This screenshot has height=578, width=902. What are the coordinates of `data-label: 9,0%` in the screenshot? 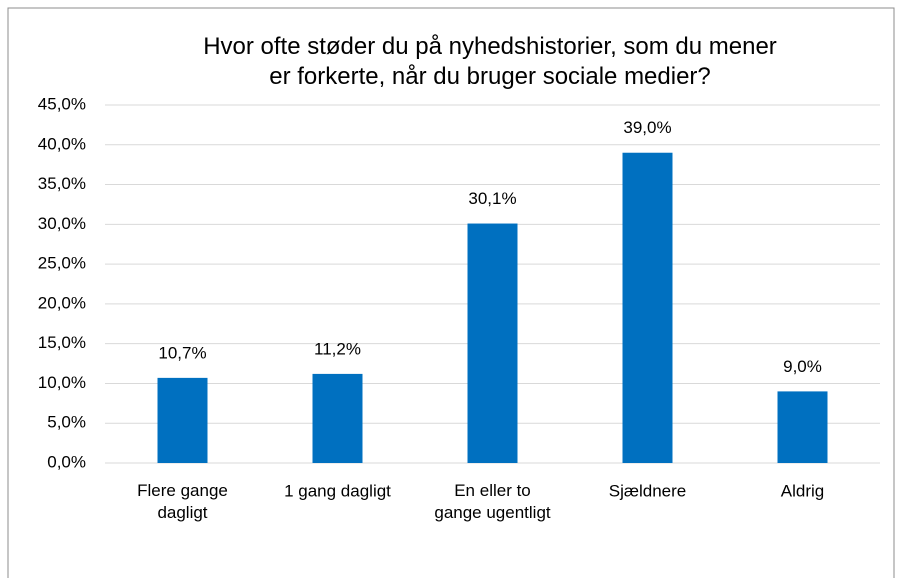 It's located at (802, 366).